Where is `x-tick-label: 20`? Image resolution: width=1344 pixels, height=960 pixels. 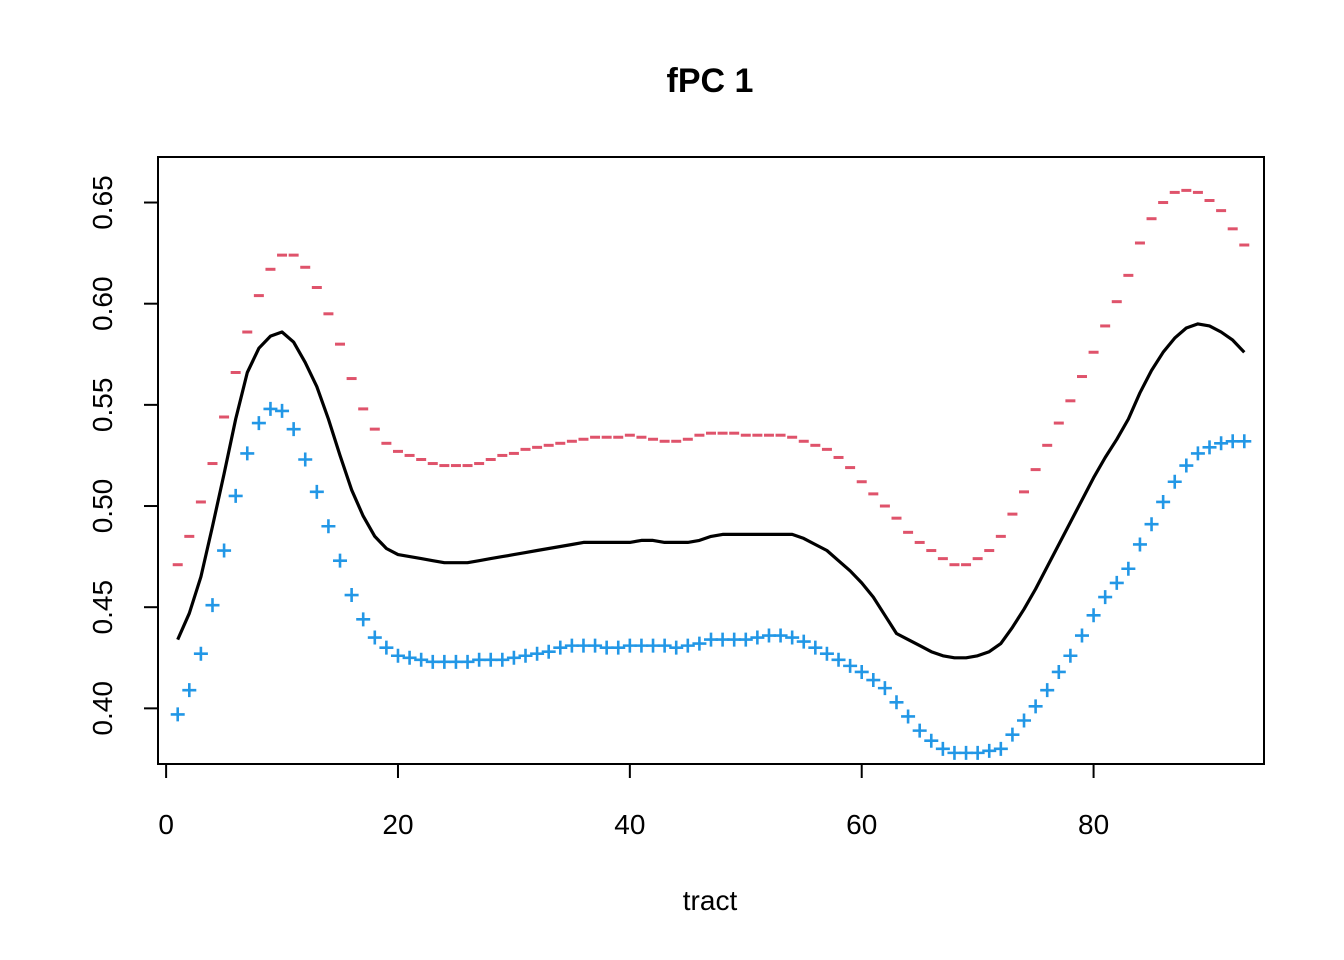 x-tick-label: 20 is located at coordinates (397, 824).